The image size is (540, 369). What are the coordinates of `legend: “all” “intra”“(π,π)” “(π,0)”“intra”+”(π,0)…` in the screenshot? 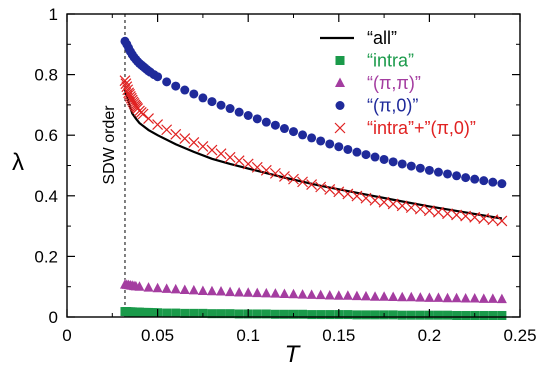 It's located at (398, 83).